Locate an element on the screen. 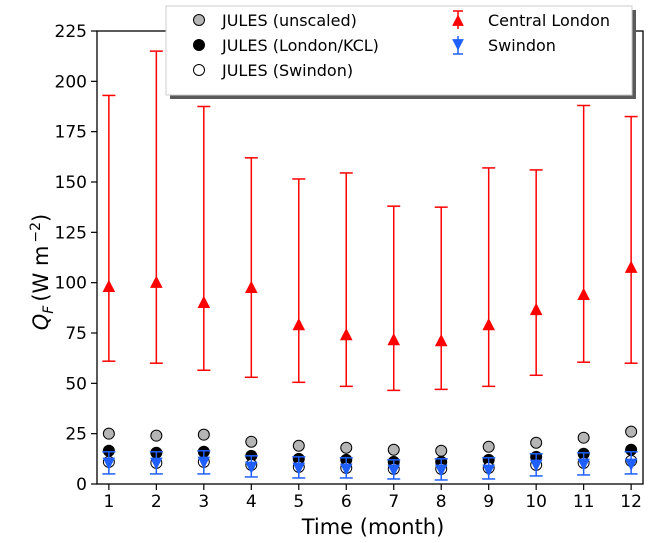 This screenshot has height=543, width=654. legend-marker-jules-unscaled is located at coordinates (199, 20).